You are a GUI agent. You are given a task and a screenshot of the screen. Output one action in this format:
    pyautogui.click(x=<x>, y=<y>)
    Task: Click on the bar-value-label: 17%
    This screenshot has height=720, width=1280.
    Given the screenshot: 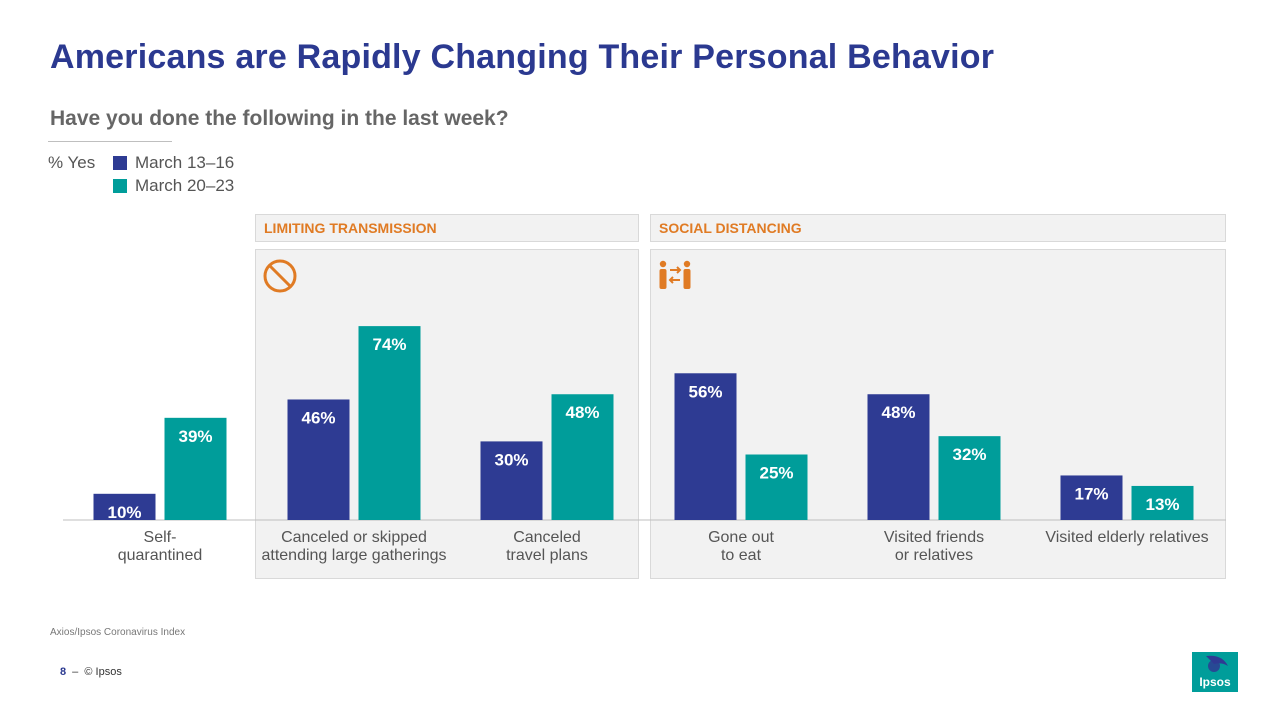 What is the action you would take?
    pyautogui.click(x=1091, y=493)
    